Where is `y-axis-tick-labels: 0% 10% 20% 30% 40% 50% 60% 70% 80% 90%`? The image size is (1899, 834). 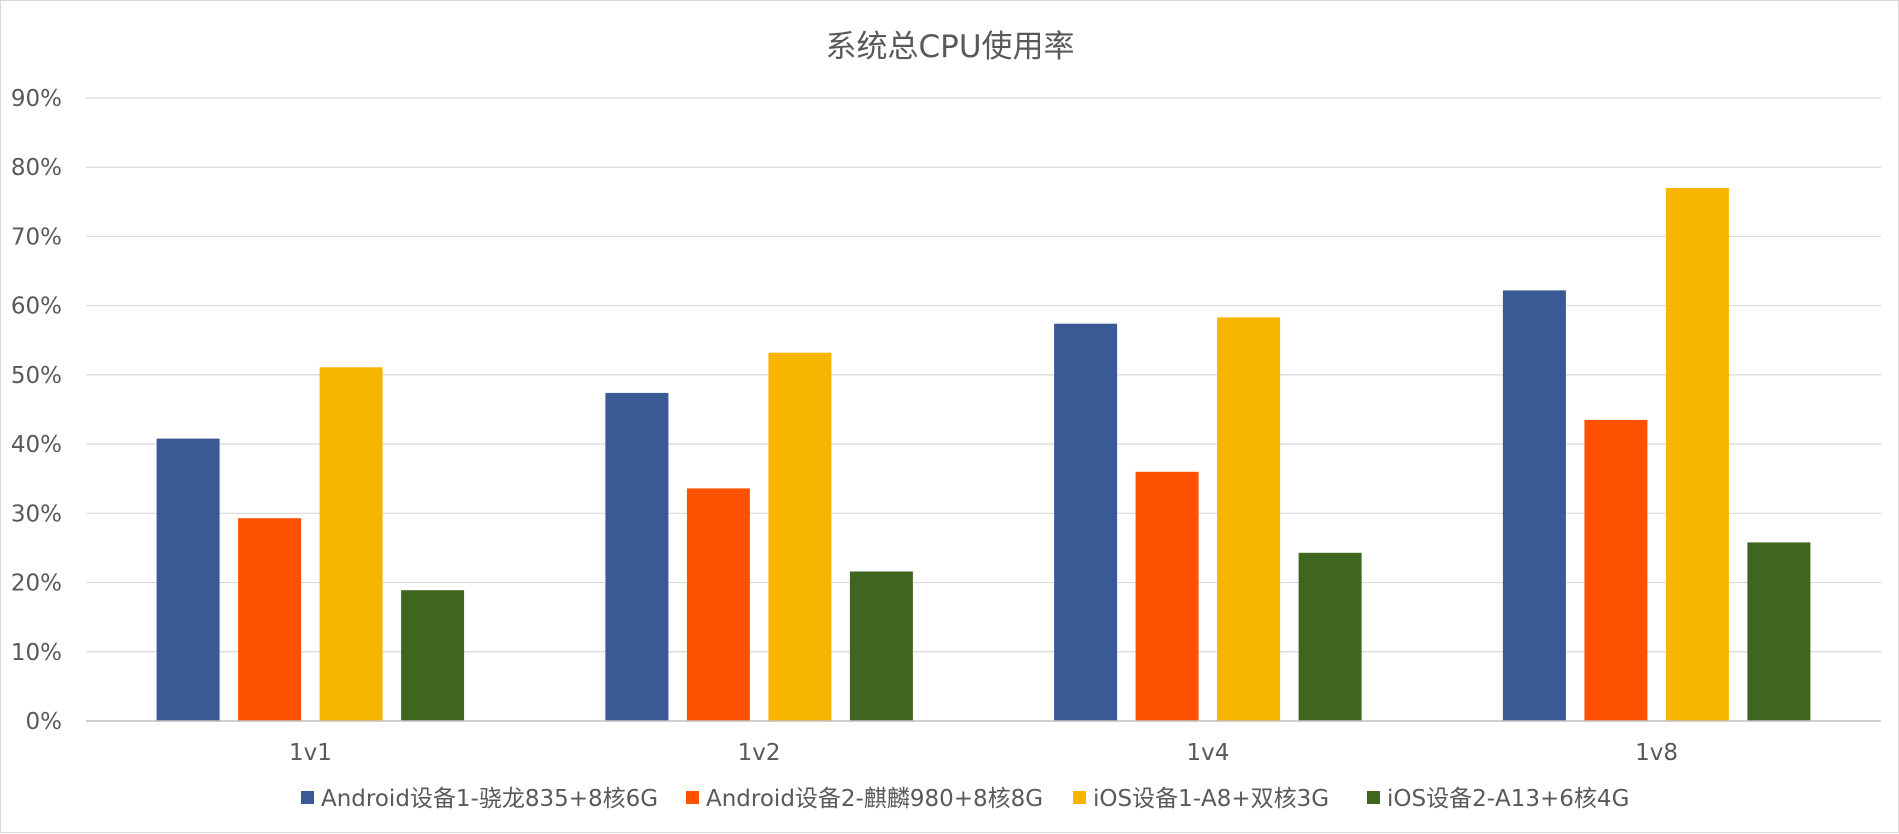 y-axis-tick-labels: 0% 10% 20% 30% 40% 50% 60% 70% 80% 90% is located at coordinates (36, 410).